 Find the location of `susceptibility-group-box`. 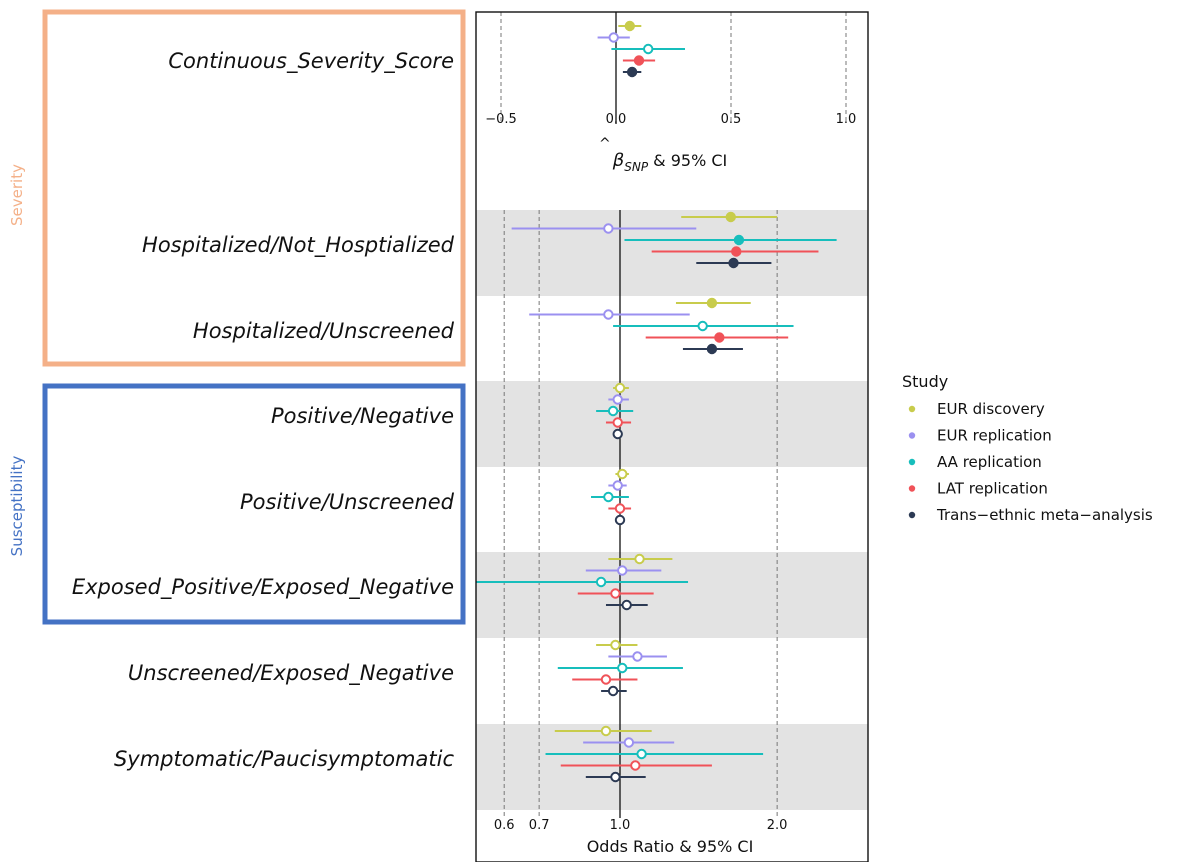

susceptibility-group-box is located at coordinates (254, 504).